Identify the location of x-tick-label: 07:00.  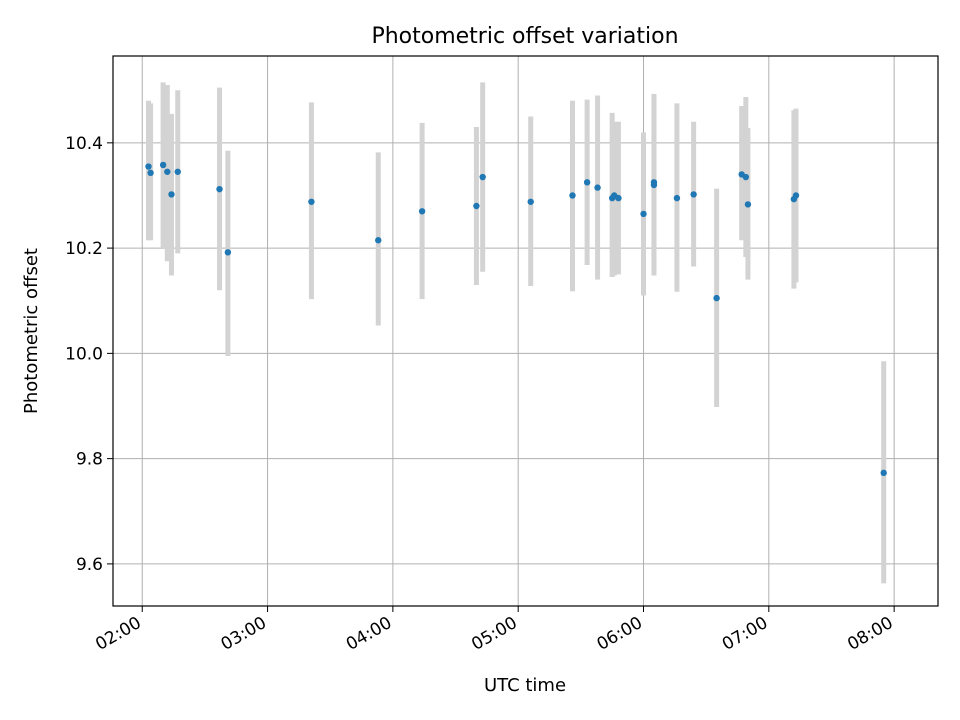
(745, 634).